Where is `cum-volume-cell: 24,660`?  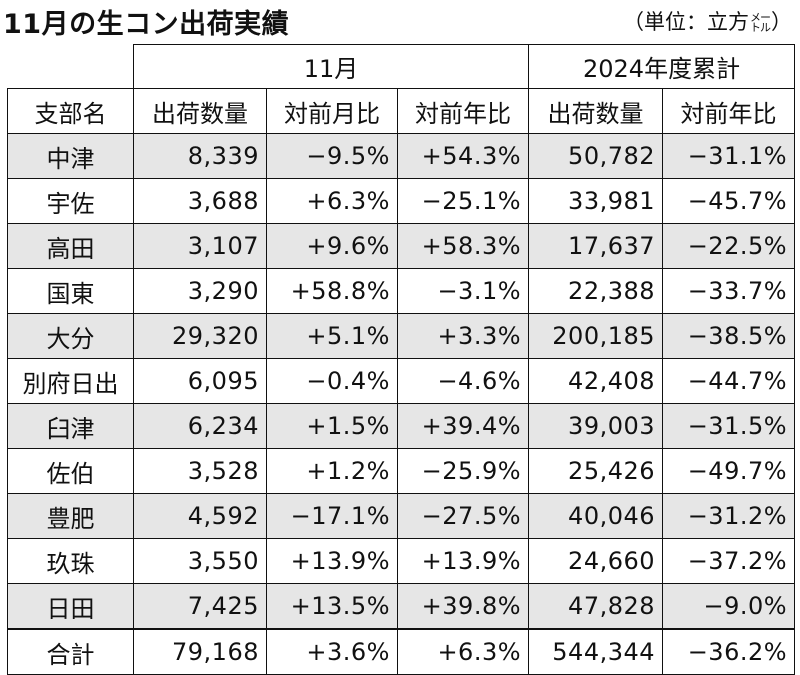 cum-volume-cell: 24,660 is located at coordinates (596, 561).